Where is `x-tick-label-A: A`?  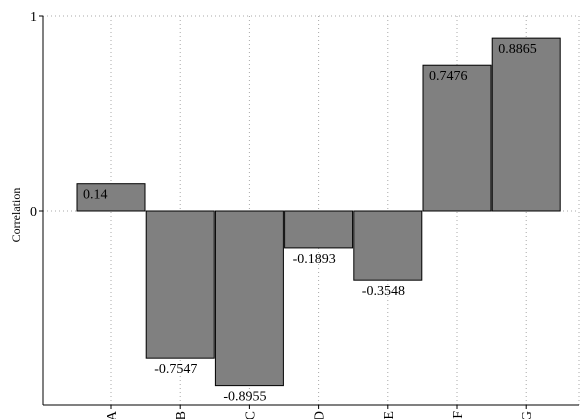
x-tick-label-A: A is located at coordinates (112, 414).